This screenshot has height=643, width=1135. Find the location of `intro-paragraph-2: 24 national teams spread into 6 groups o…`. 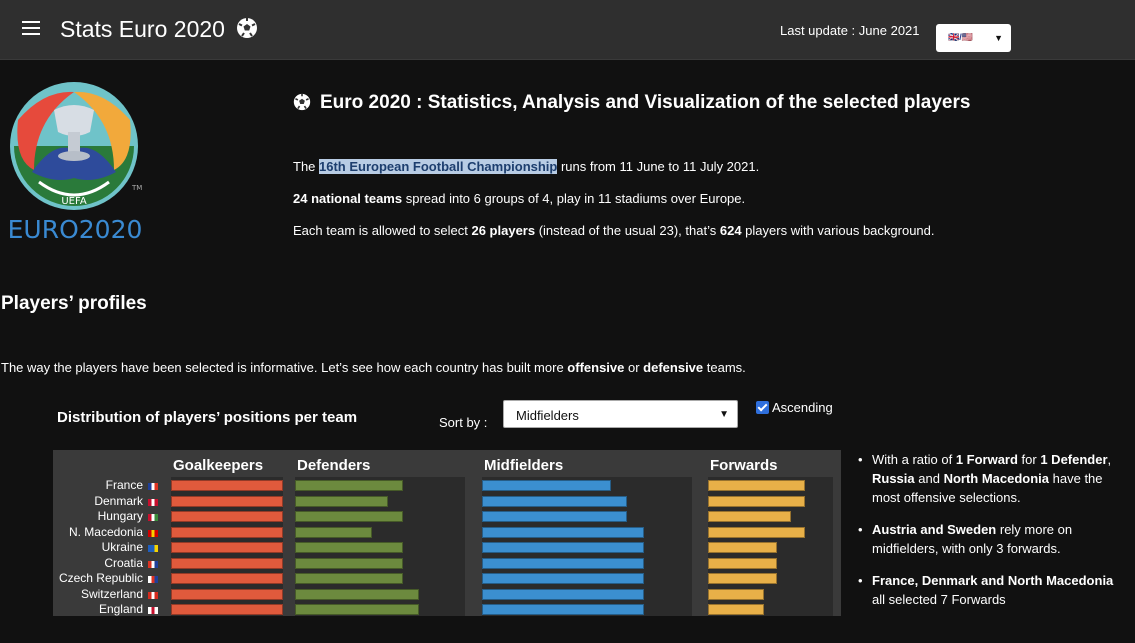

intro-paragraph-2: 24 national teams spread into 6 groups o… is located at coordinates (519, 198).